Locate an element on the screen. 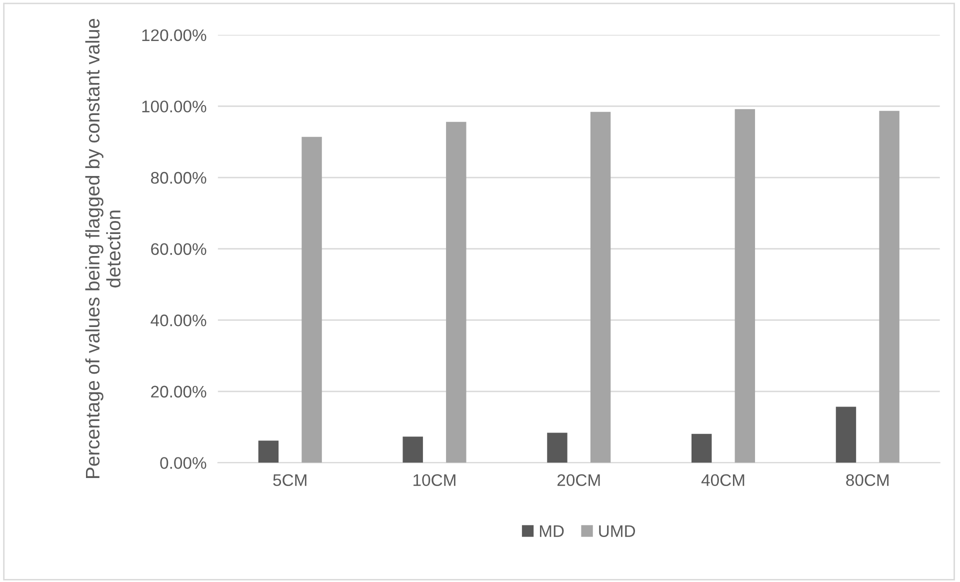 This screenshot has height=582, width=960. y-tick-label: 120.00% is located at coordinates (174, 35).